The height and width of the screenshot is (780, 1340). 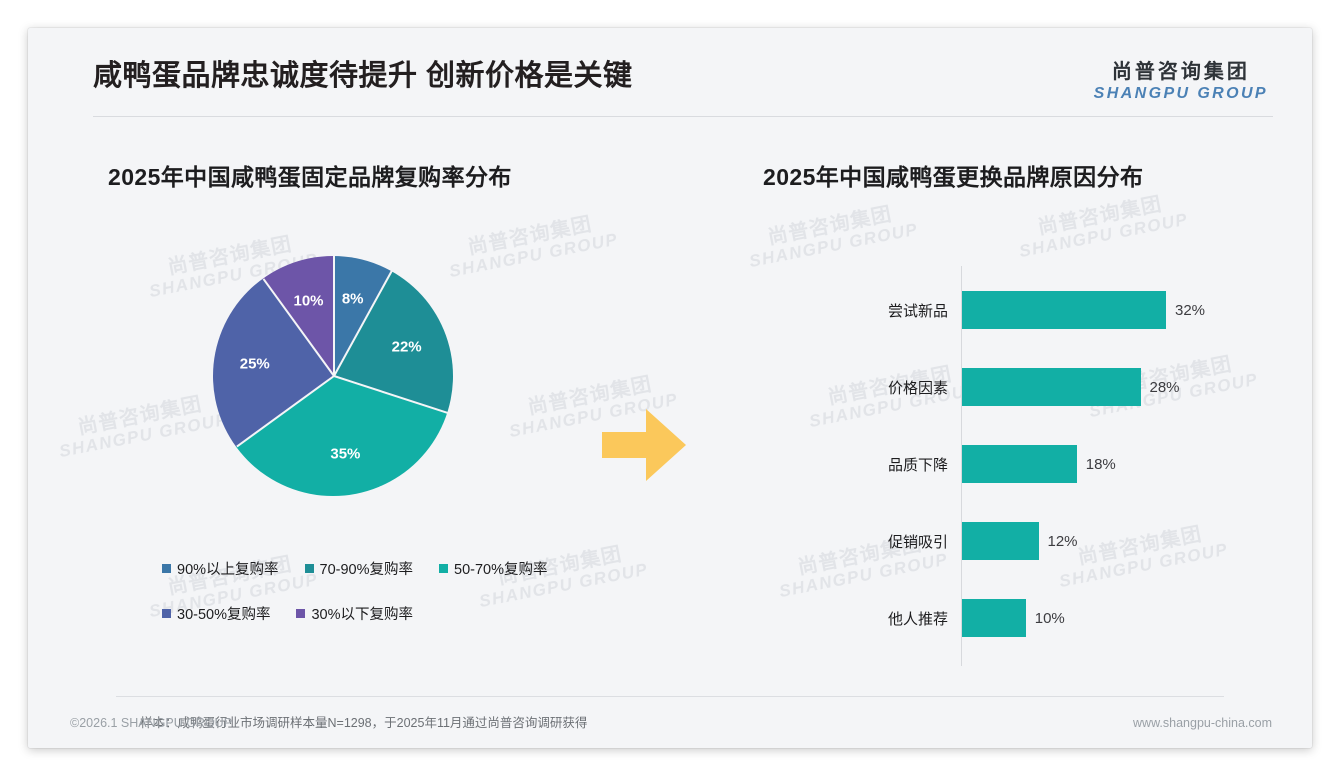 What do you see at coordinates (228, 570) in the screenshot?
I see `legend-label: 90%以上复购率` at bounding box center [228, 570].